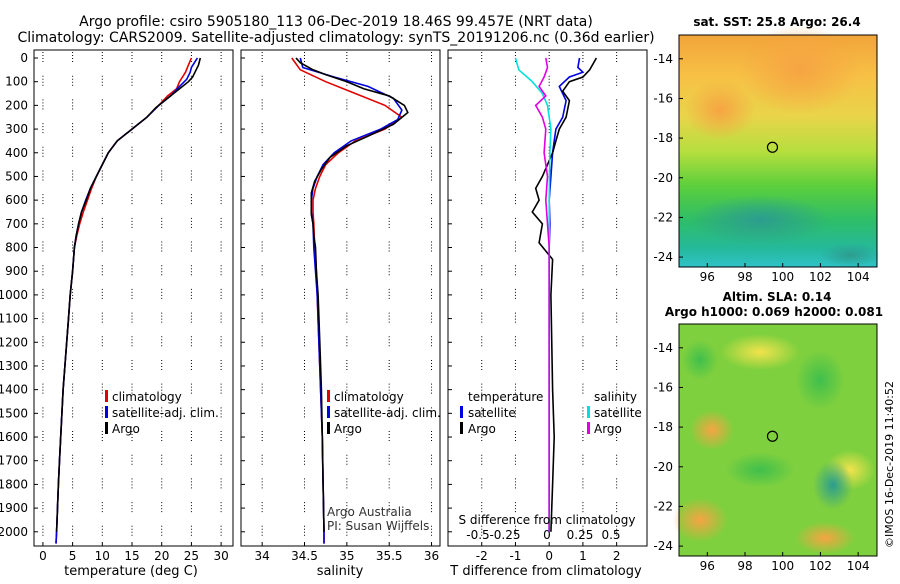  I want to click on s-tick-label: 0.5, so click(610, 535).